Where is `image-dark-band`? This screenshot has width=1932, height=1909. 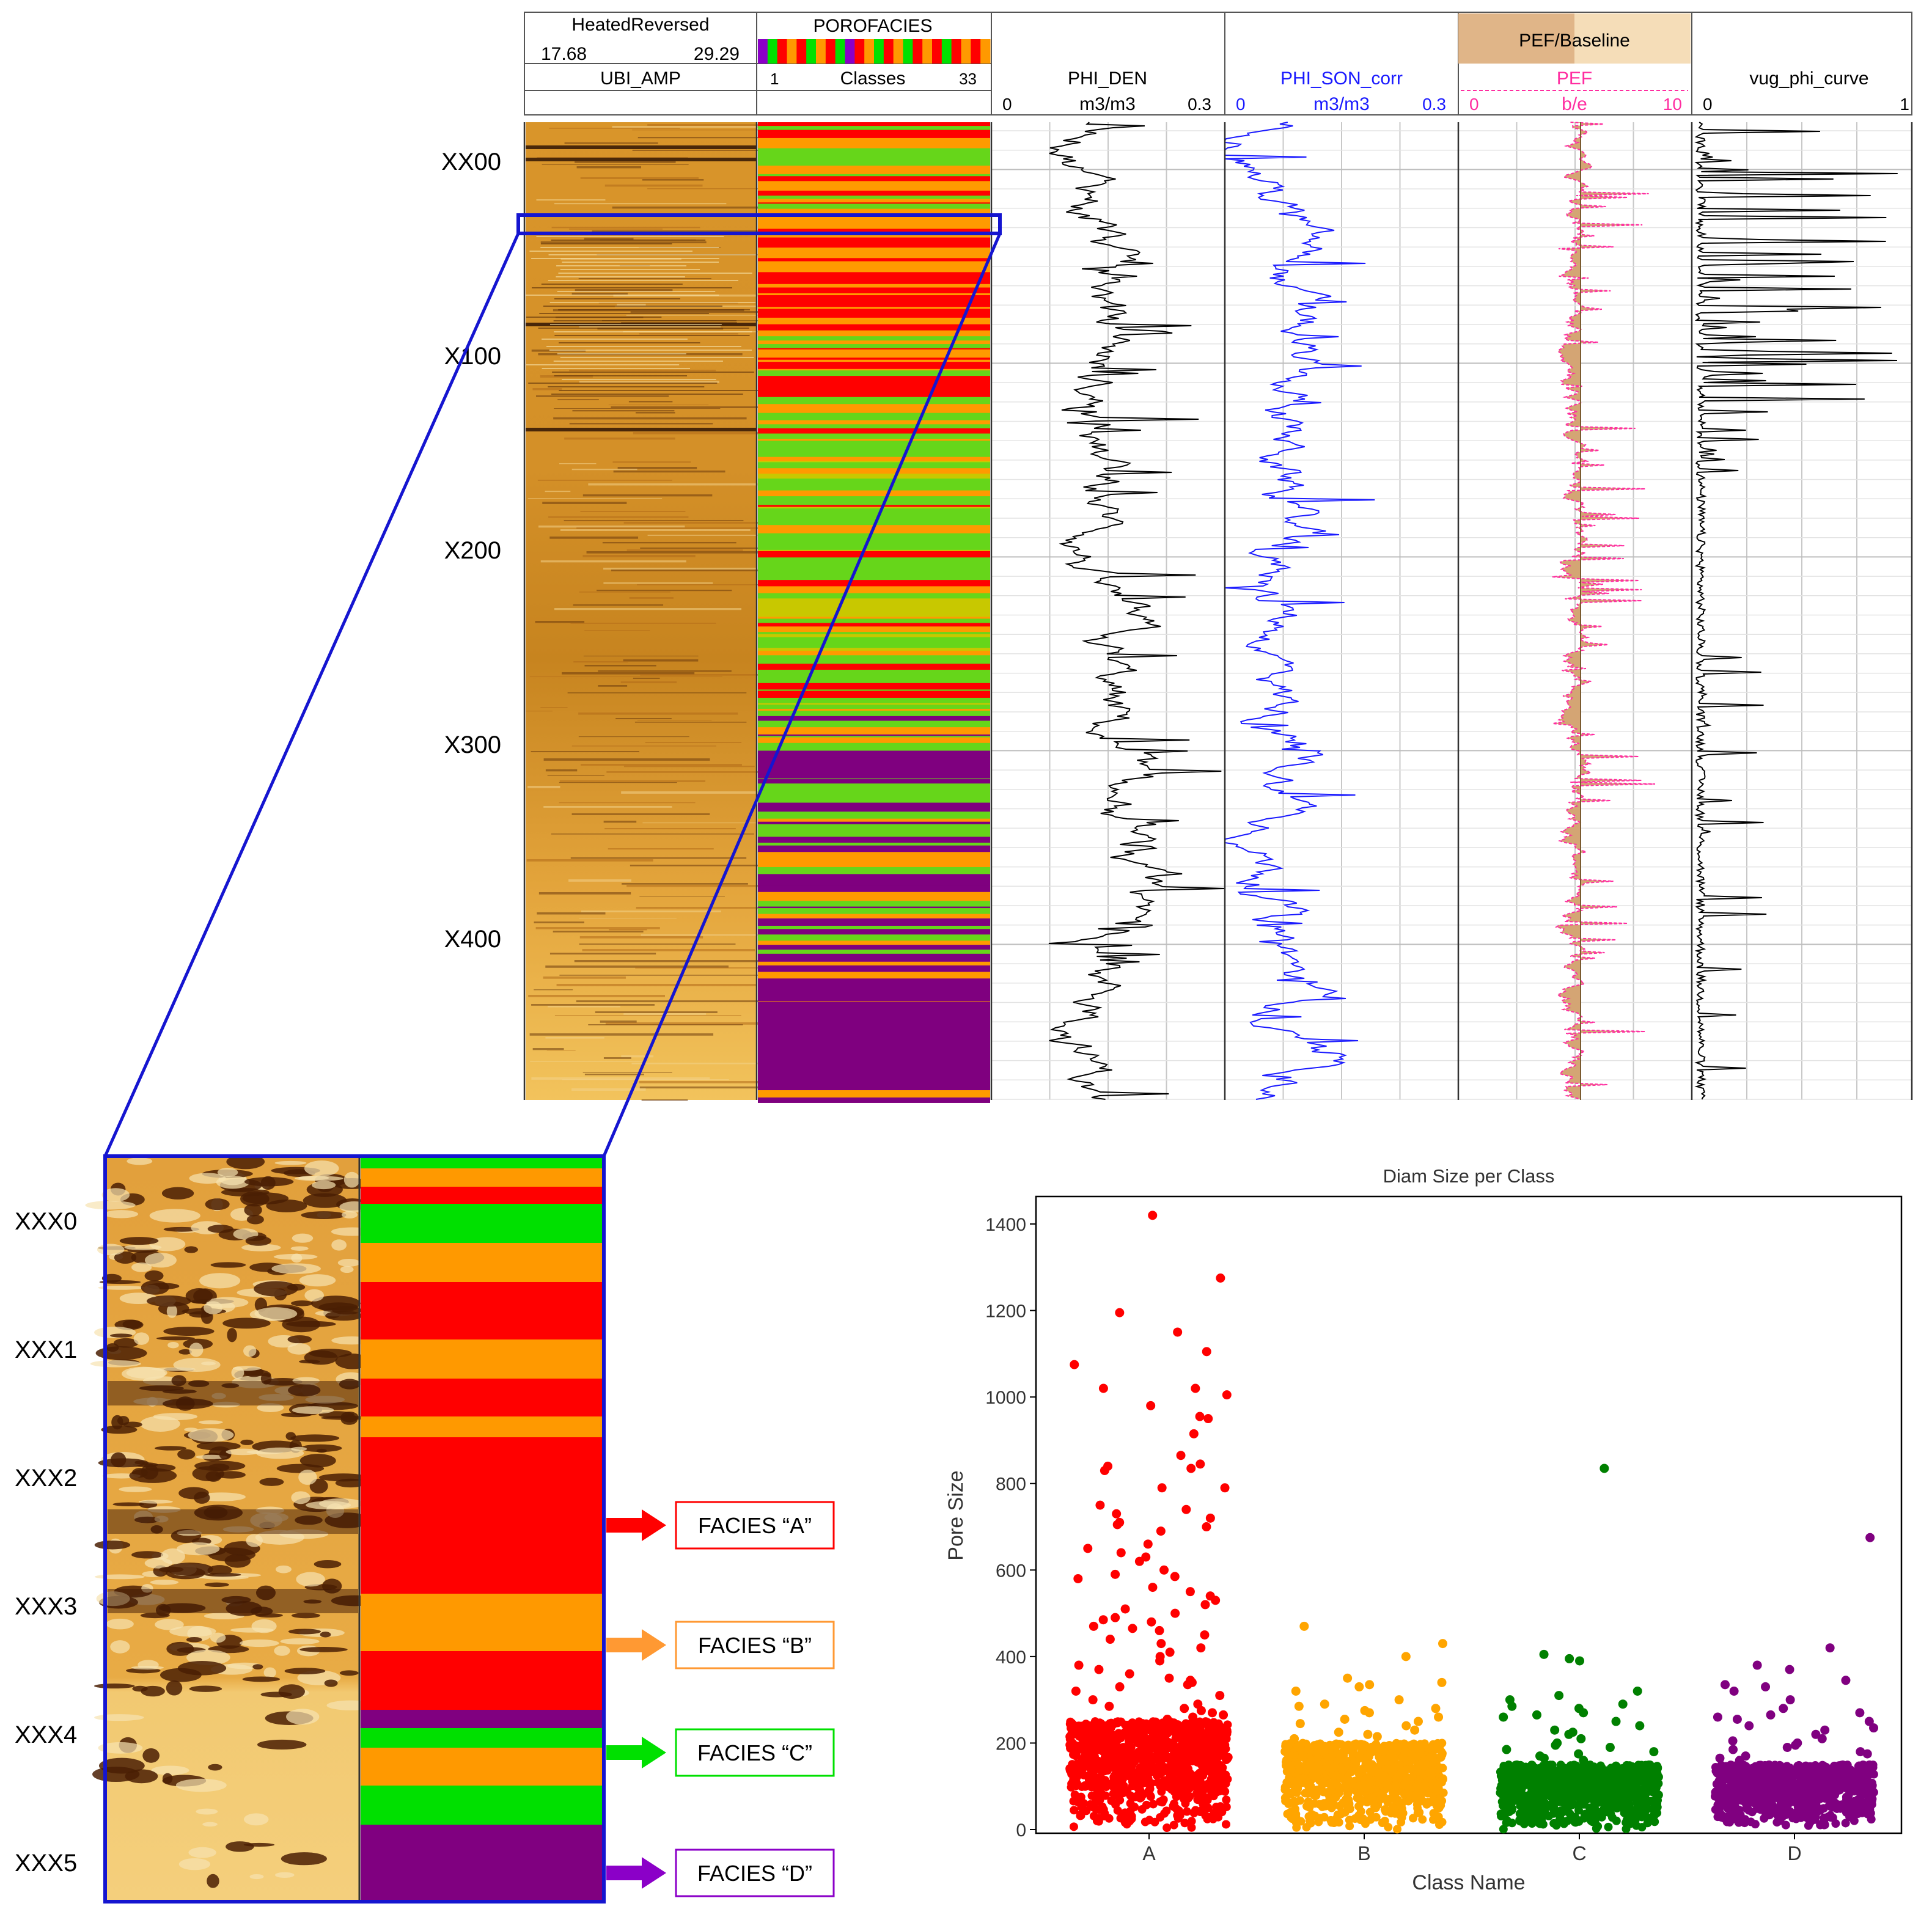 image-dark-band is located at coordinates (641, 147).